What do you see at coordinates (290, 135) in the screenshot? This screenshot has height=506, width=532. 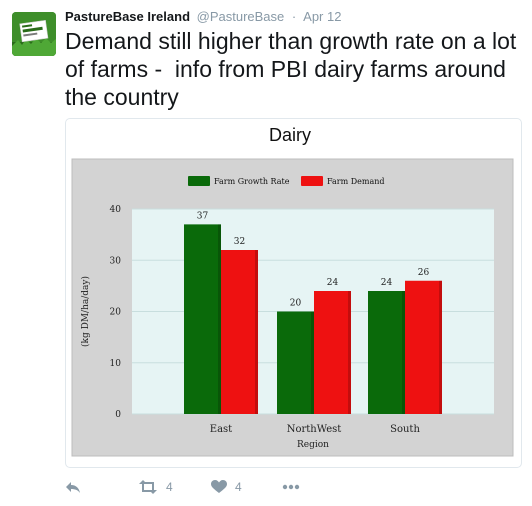 I see `chart-title: Dairy` at bounding box center [290, 135].